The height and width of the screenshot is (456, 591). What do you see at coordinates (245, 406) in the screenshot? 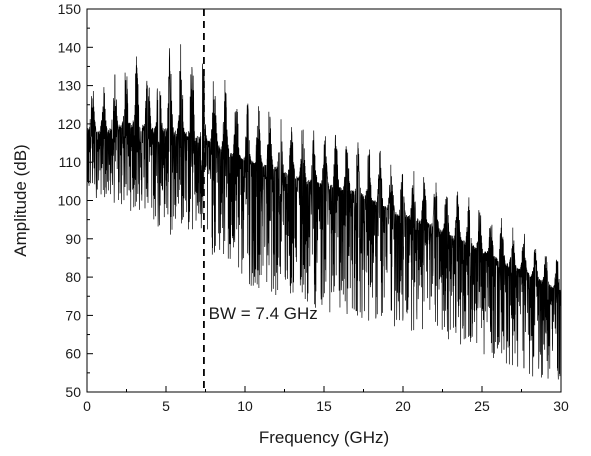
I see `x-tick-label: 10` at bounding box center [245, 406].